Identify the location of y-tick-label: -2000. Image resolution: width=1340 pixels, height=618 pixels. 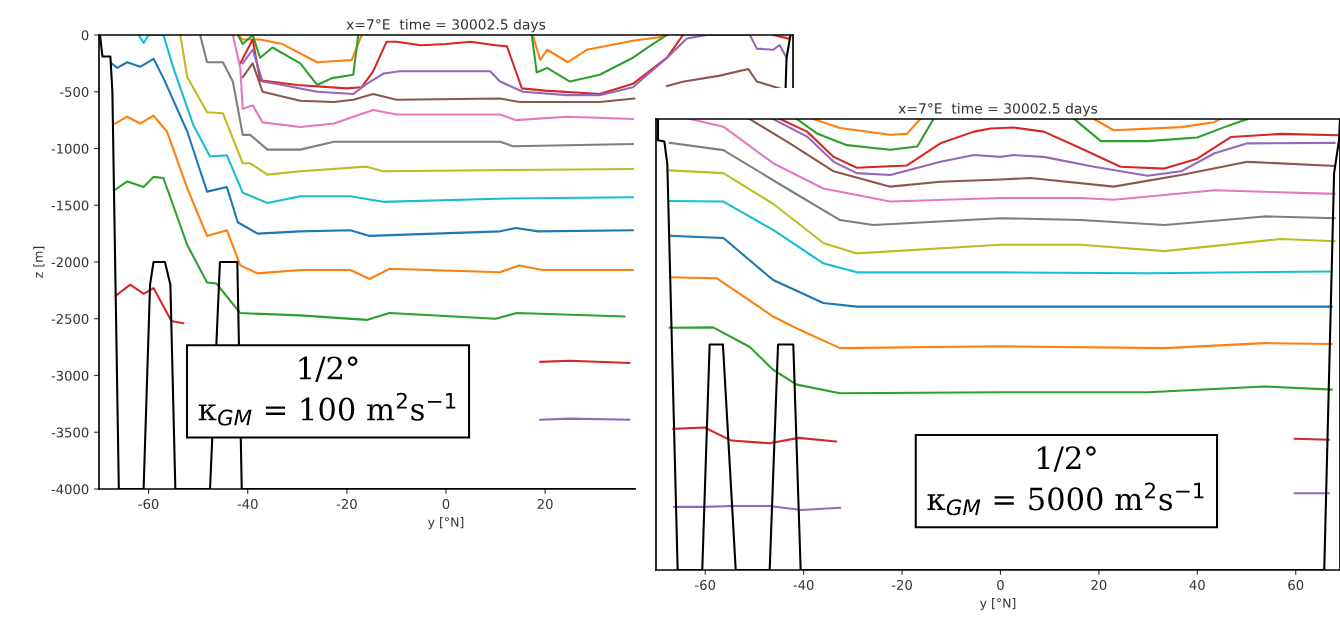
(70, 262).